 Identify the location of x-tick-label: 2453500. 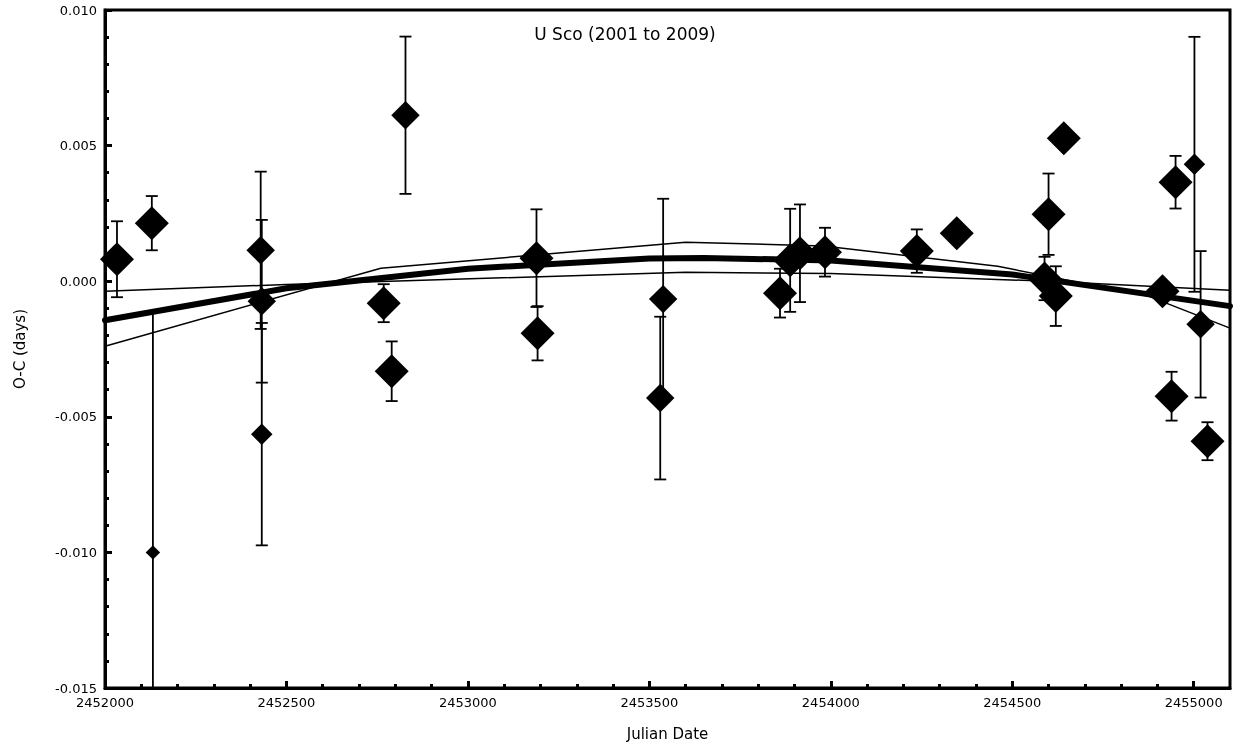
(649, 702).